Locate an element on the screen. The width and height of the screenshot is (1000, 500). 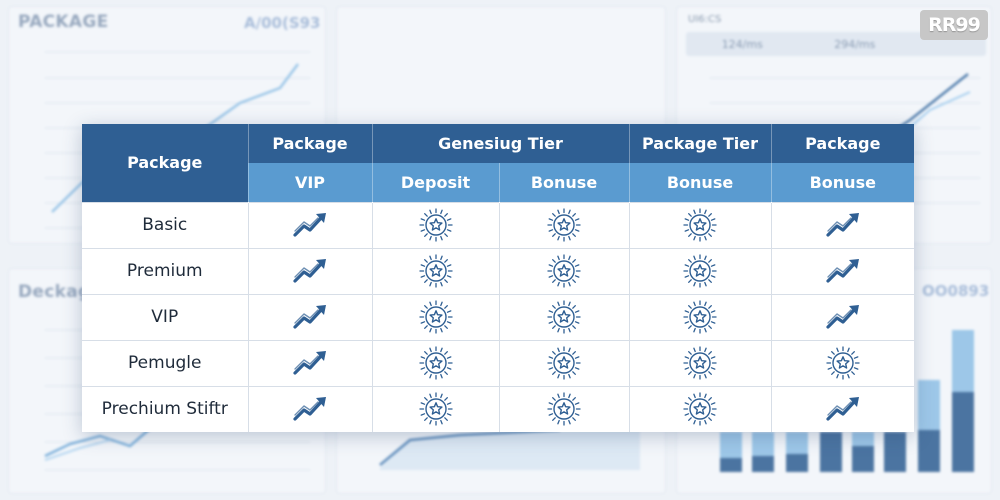
header-group-genesiug-tier: Genesiug Tier is located at coordinates (501, 143).